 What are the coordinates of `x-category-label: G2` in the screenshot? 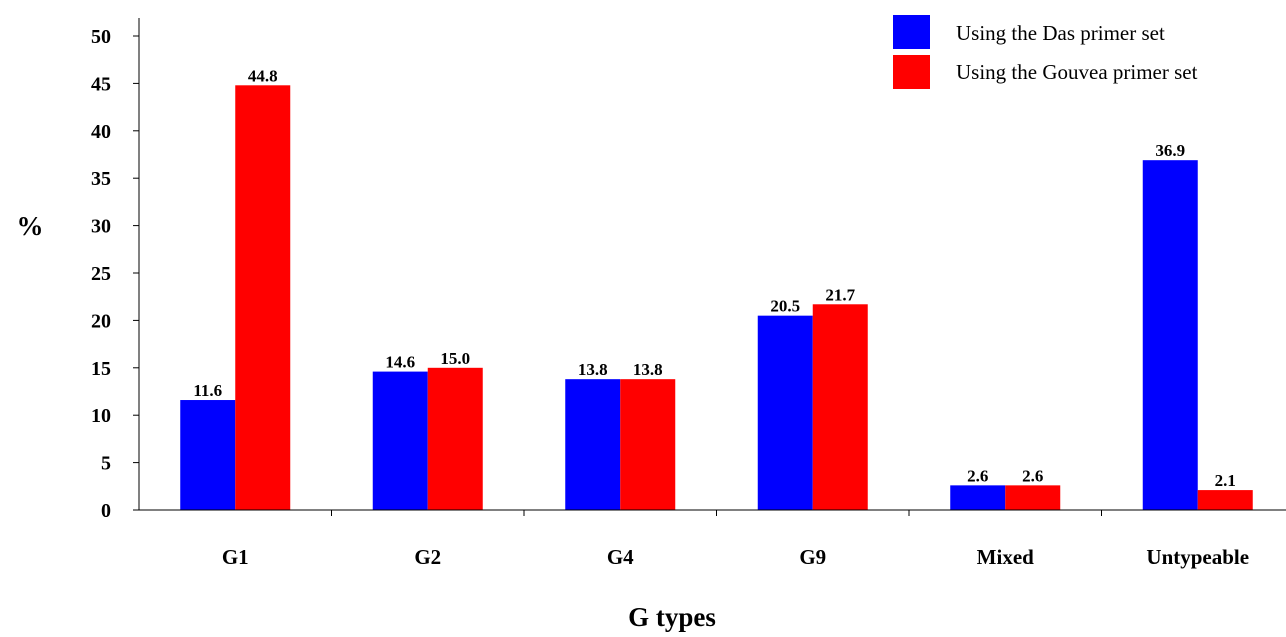 It's located at (427, 557).